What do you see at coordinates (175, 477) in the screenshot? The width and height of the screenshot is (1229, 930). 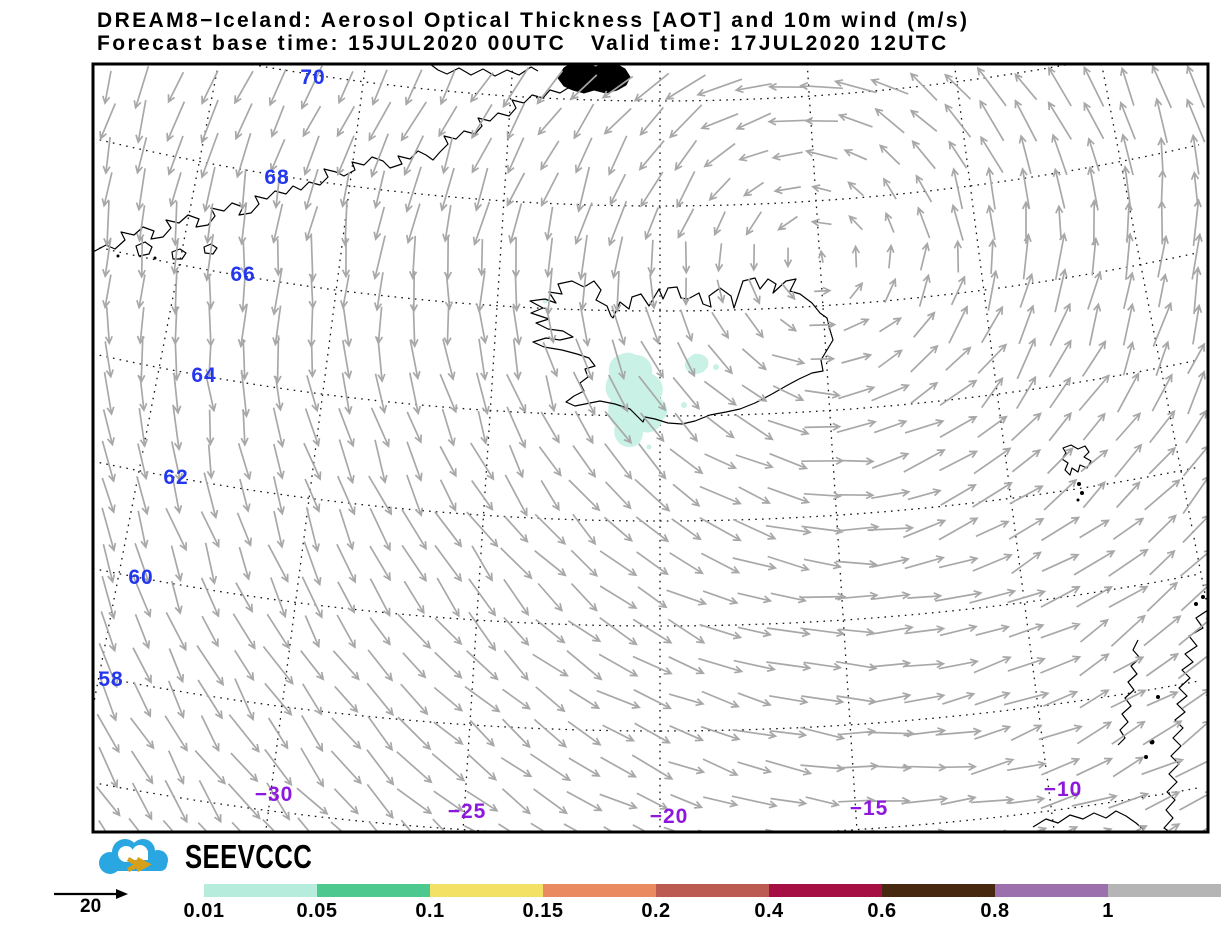 I see `latitude-label: 62` at bounding box center [175, 477].